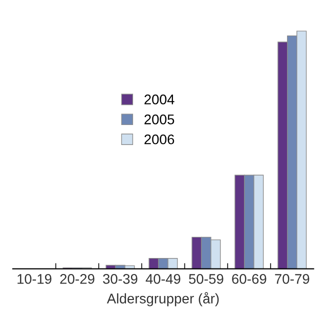 The width and height of the screenshot is (320, 320). What do you see at coordinates (292, 279) in the screenshot?
I see `x-tick-label: 70-79` at bounding box center [292, 279].